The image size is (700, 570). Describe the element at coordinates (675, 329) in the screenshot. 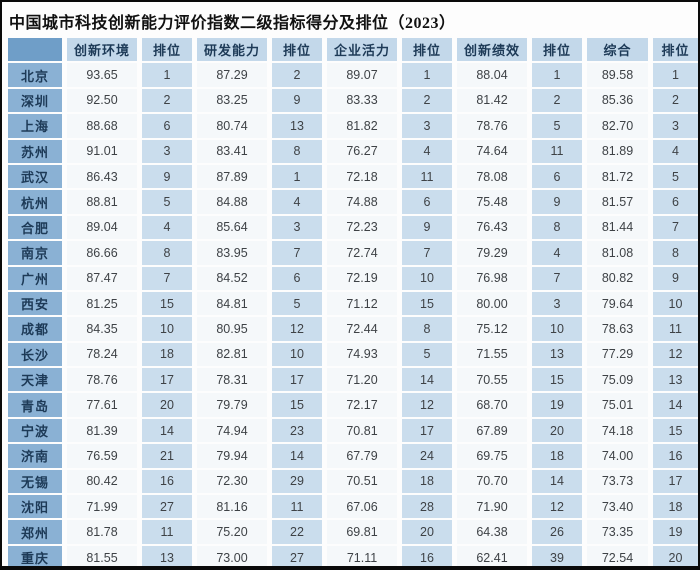

I see `rank-cell: 11` at that location.